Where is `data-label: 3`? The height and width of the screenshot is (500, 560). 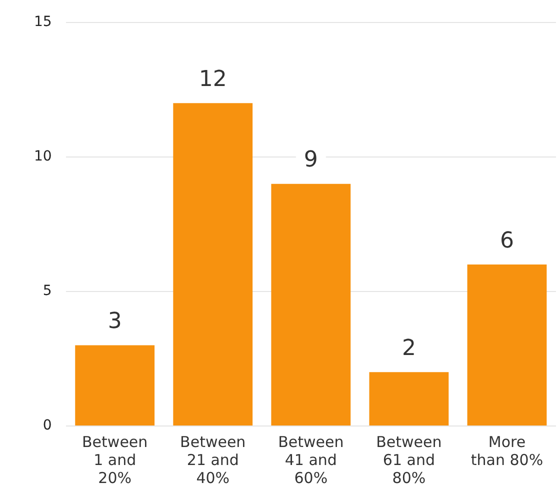 data-label: 3 is located at coordinates (115, 321).